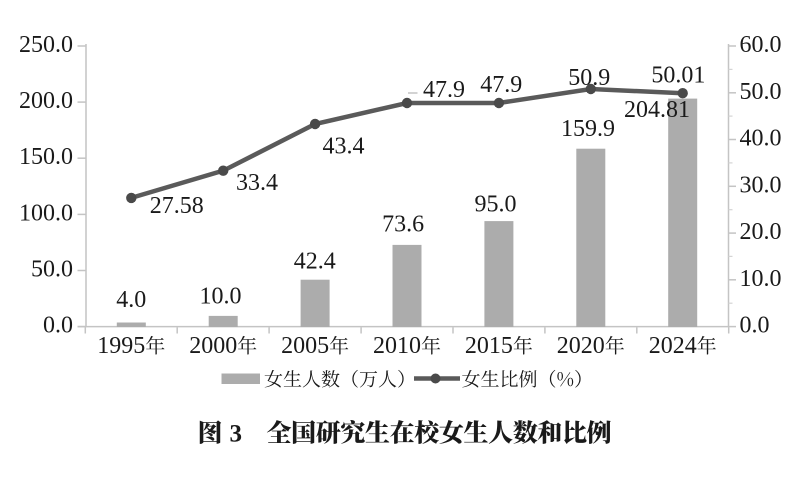 The width and height of the screenshot is (800, 484). What do you see at coordinates (46, 157) in the screenshot?
I see `svg-text: 150.0` at bounding box center [46, 157].